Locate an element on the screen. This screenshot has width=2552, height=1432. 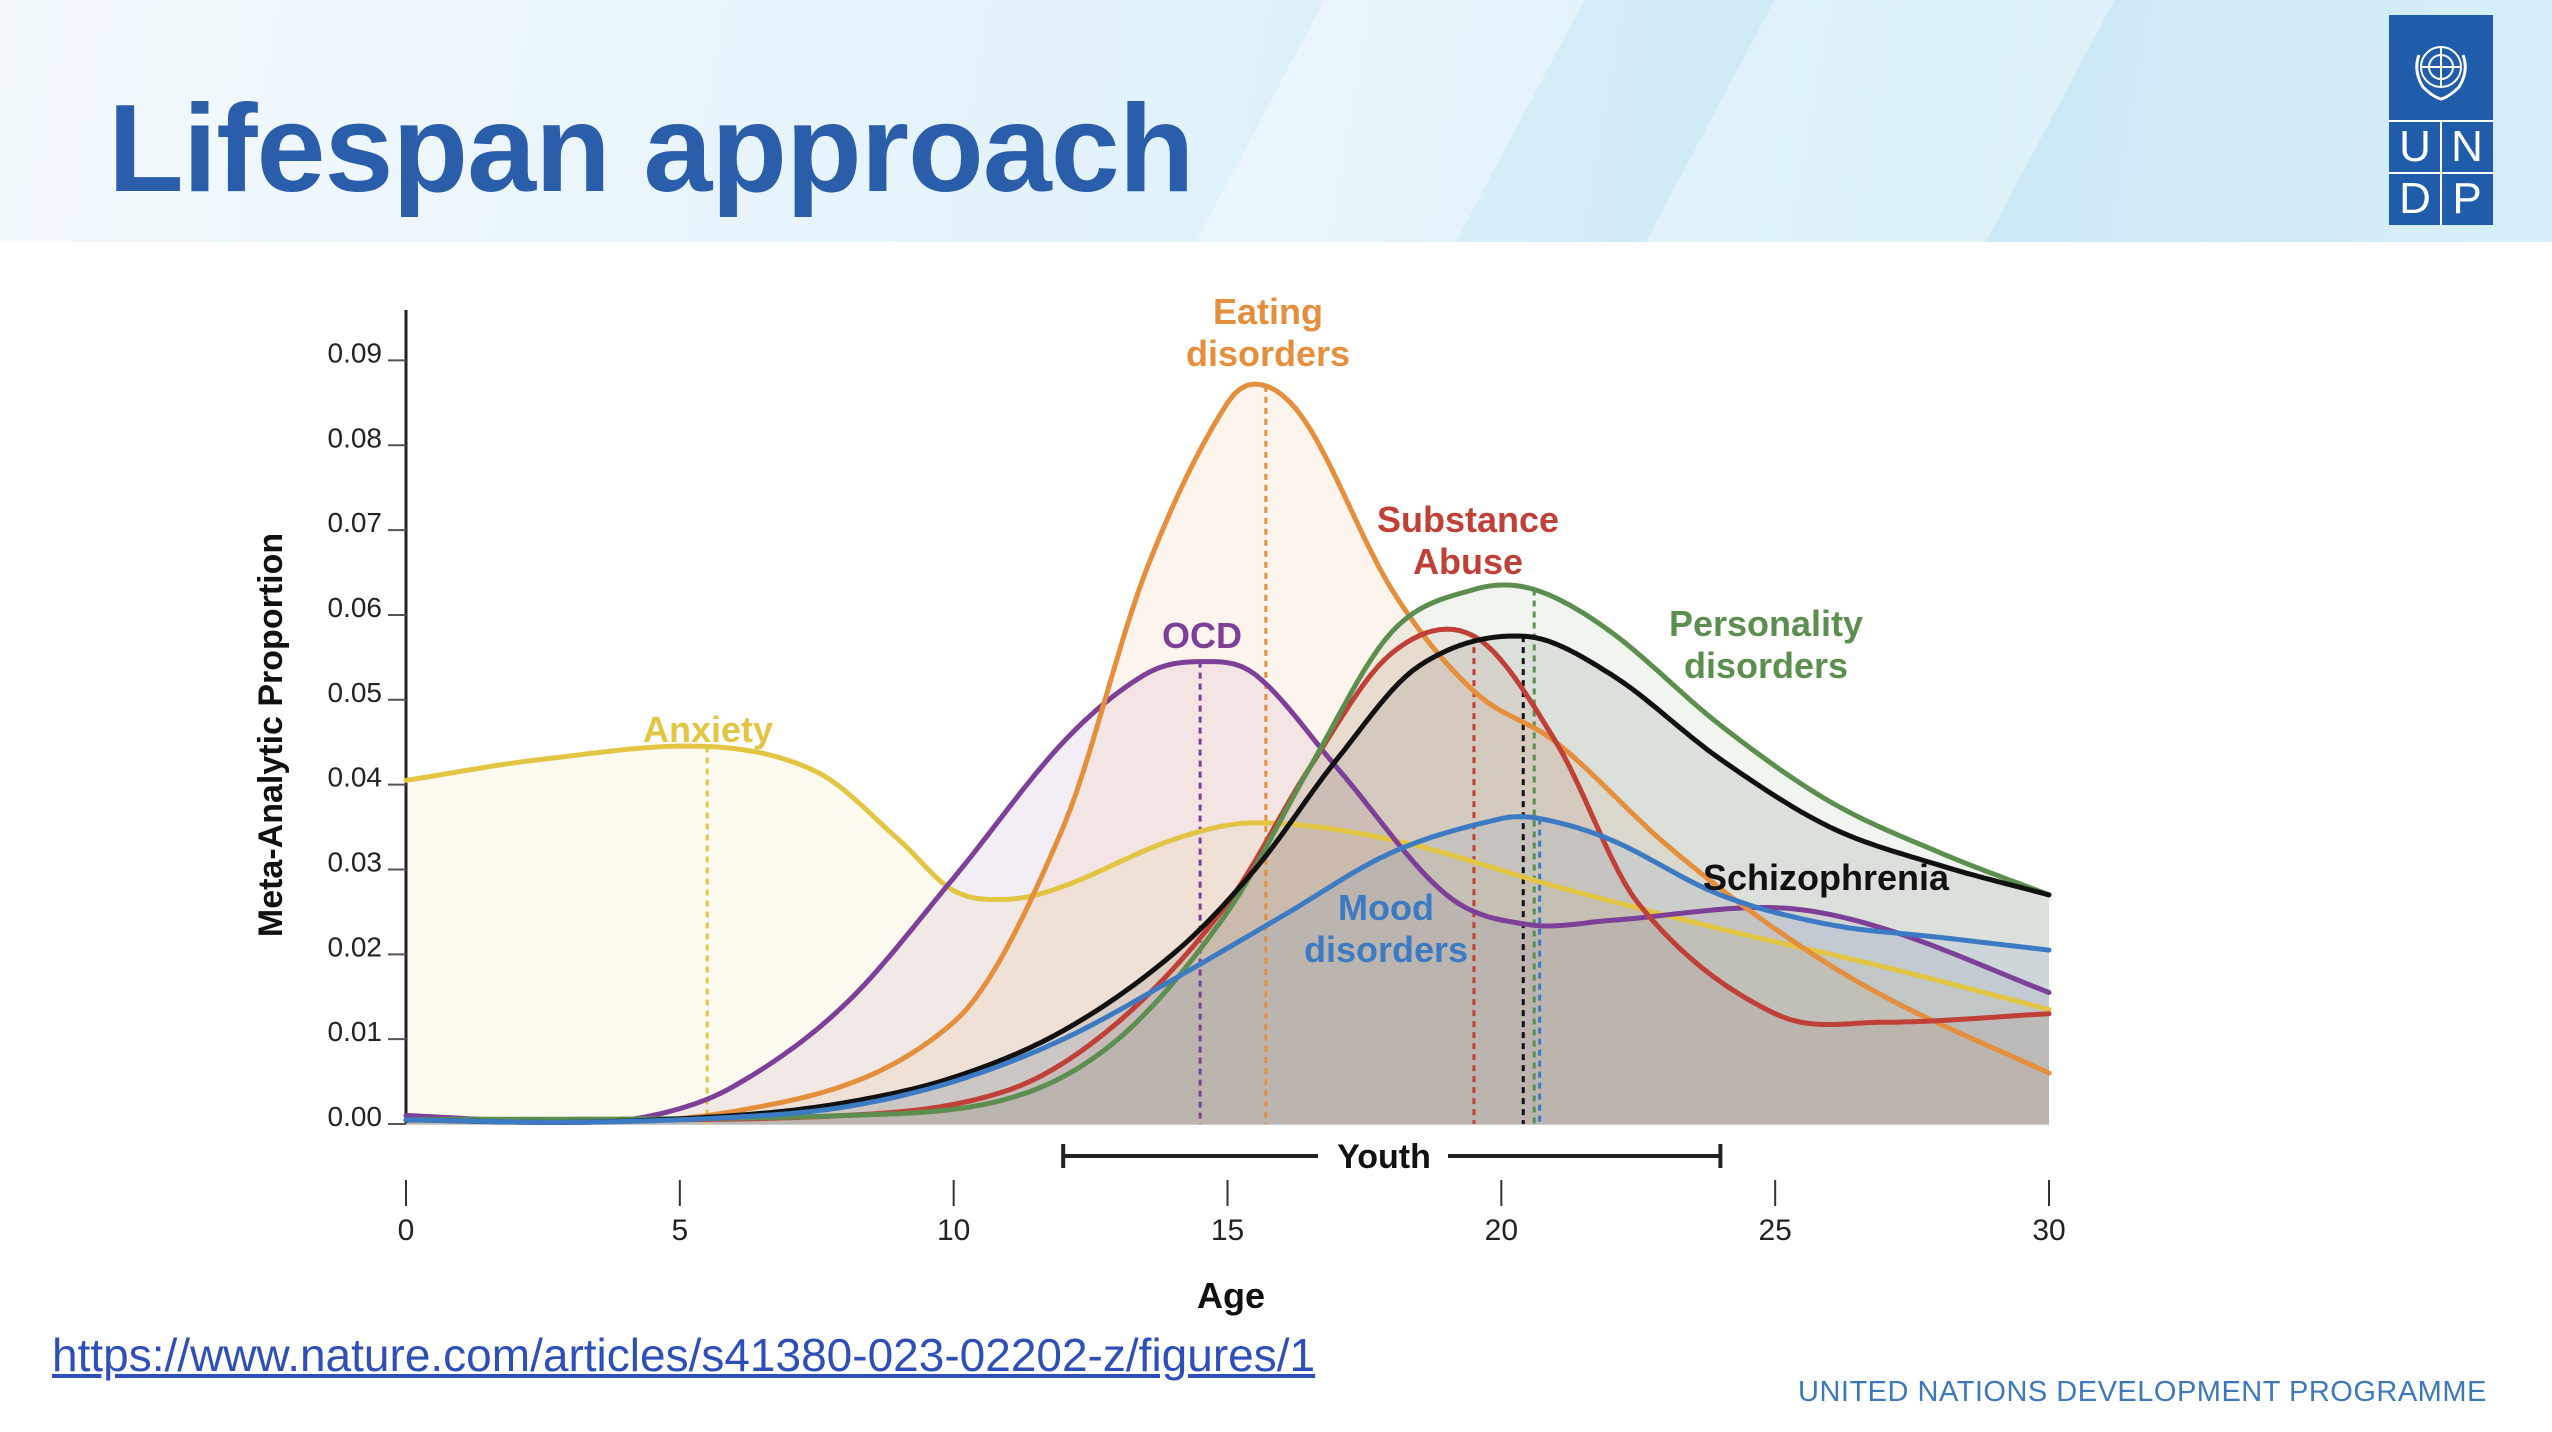
x-tick-label: 5 is located at coordinates (679, 1230).